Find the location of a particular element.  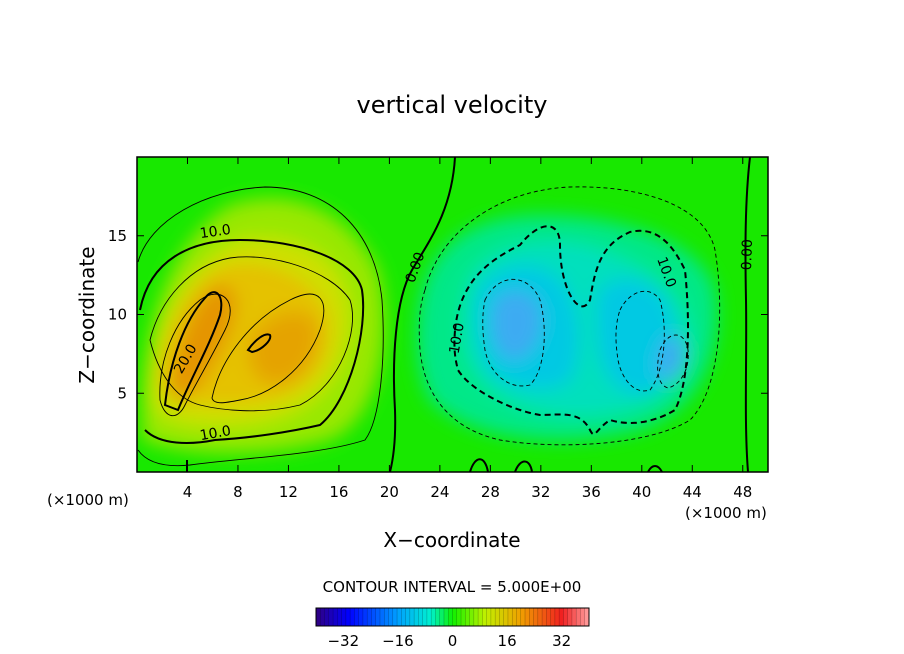

x-tick-label: 20 is located at coordinates (389, 492).